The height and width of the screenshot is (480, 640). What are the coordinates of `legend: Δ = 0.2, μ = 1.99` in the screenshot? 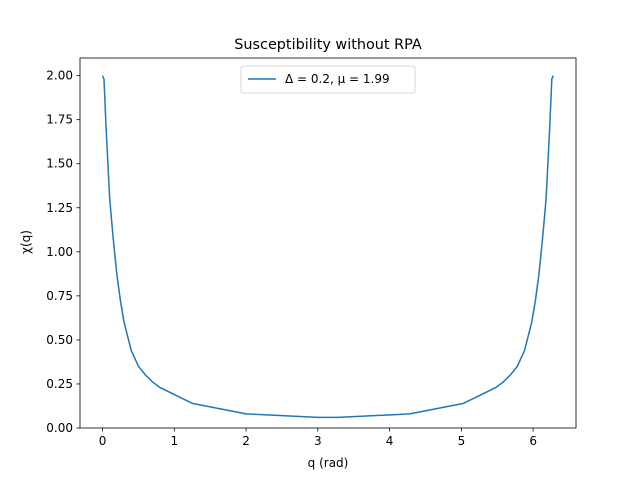 It's located at (328, 79).